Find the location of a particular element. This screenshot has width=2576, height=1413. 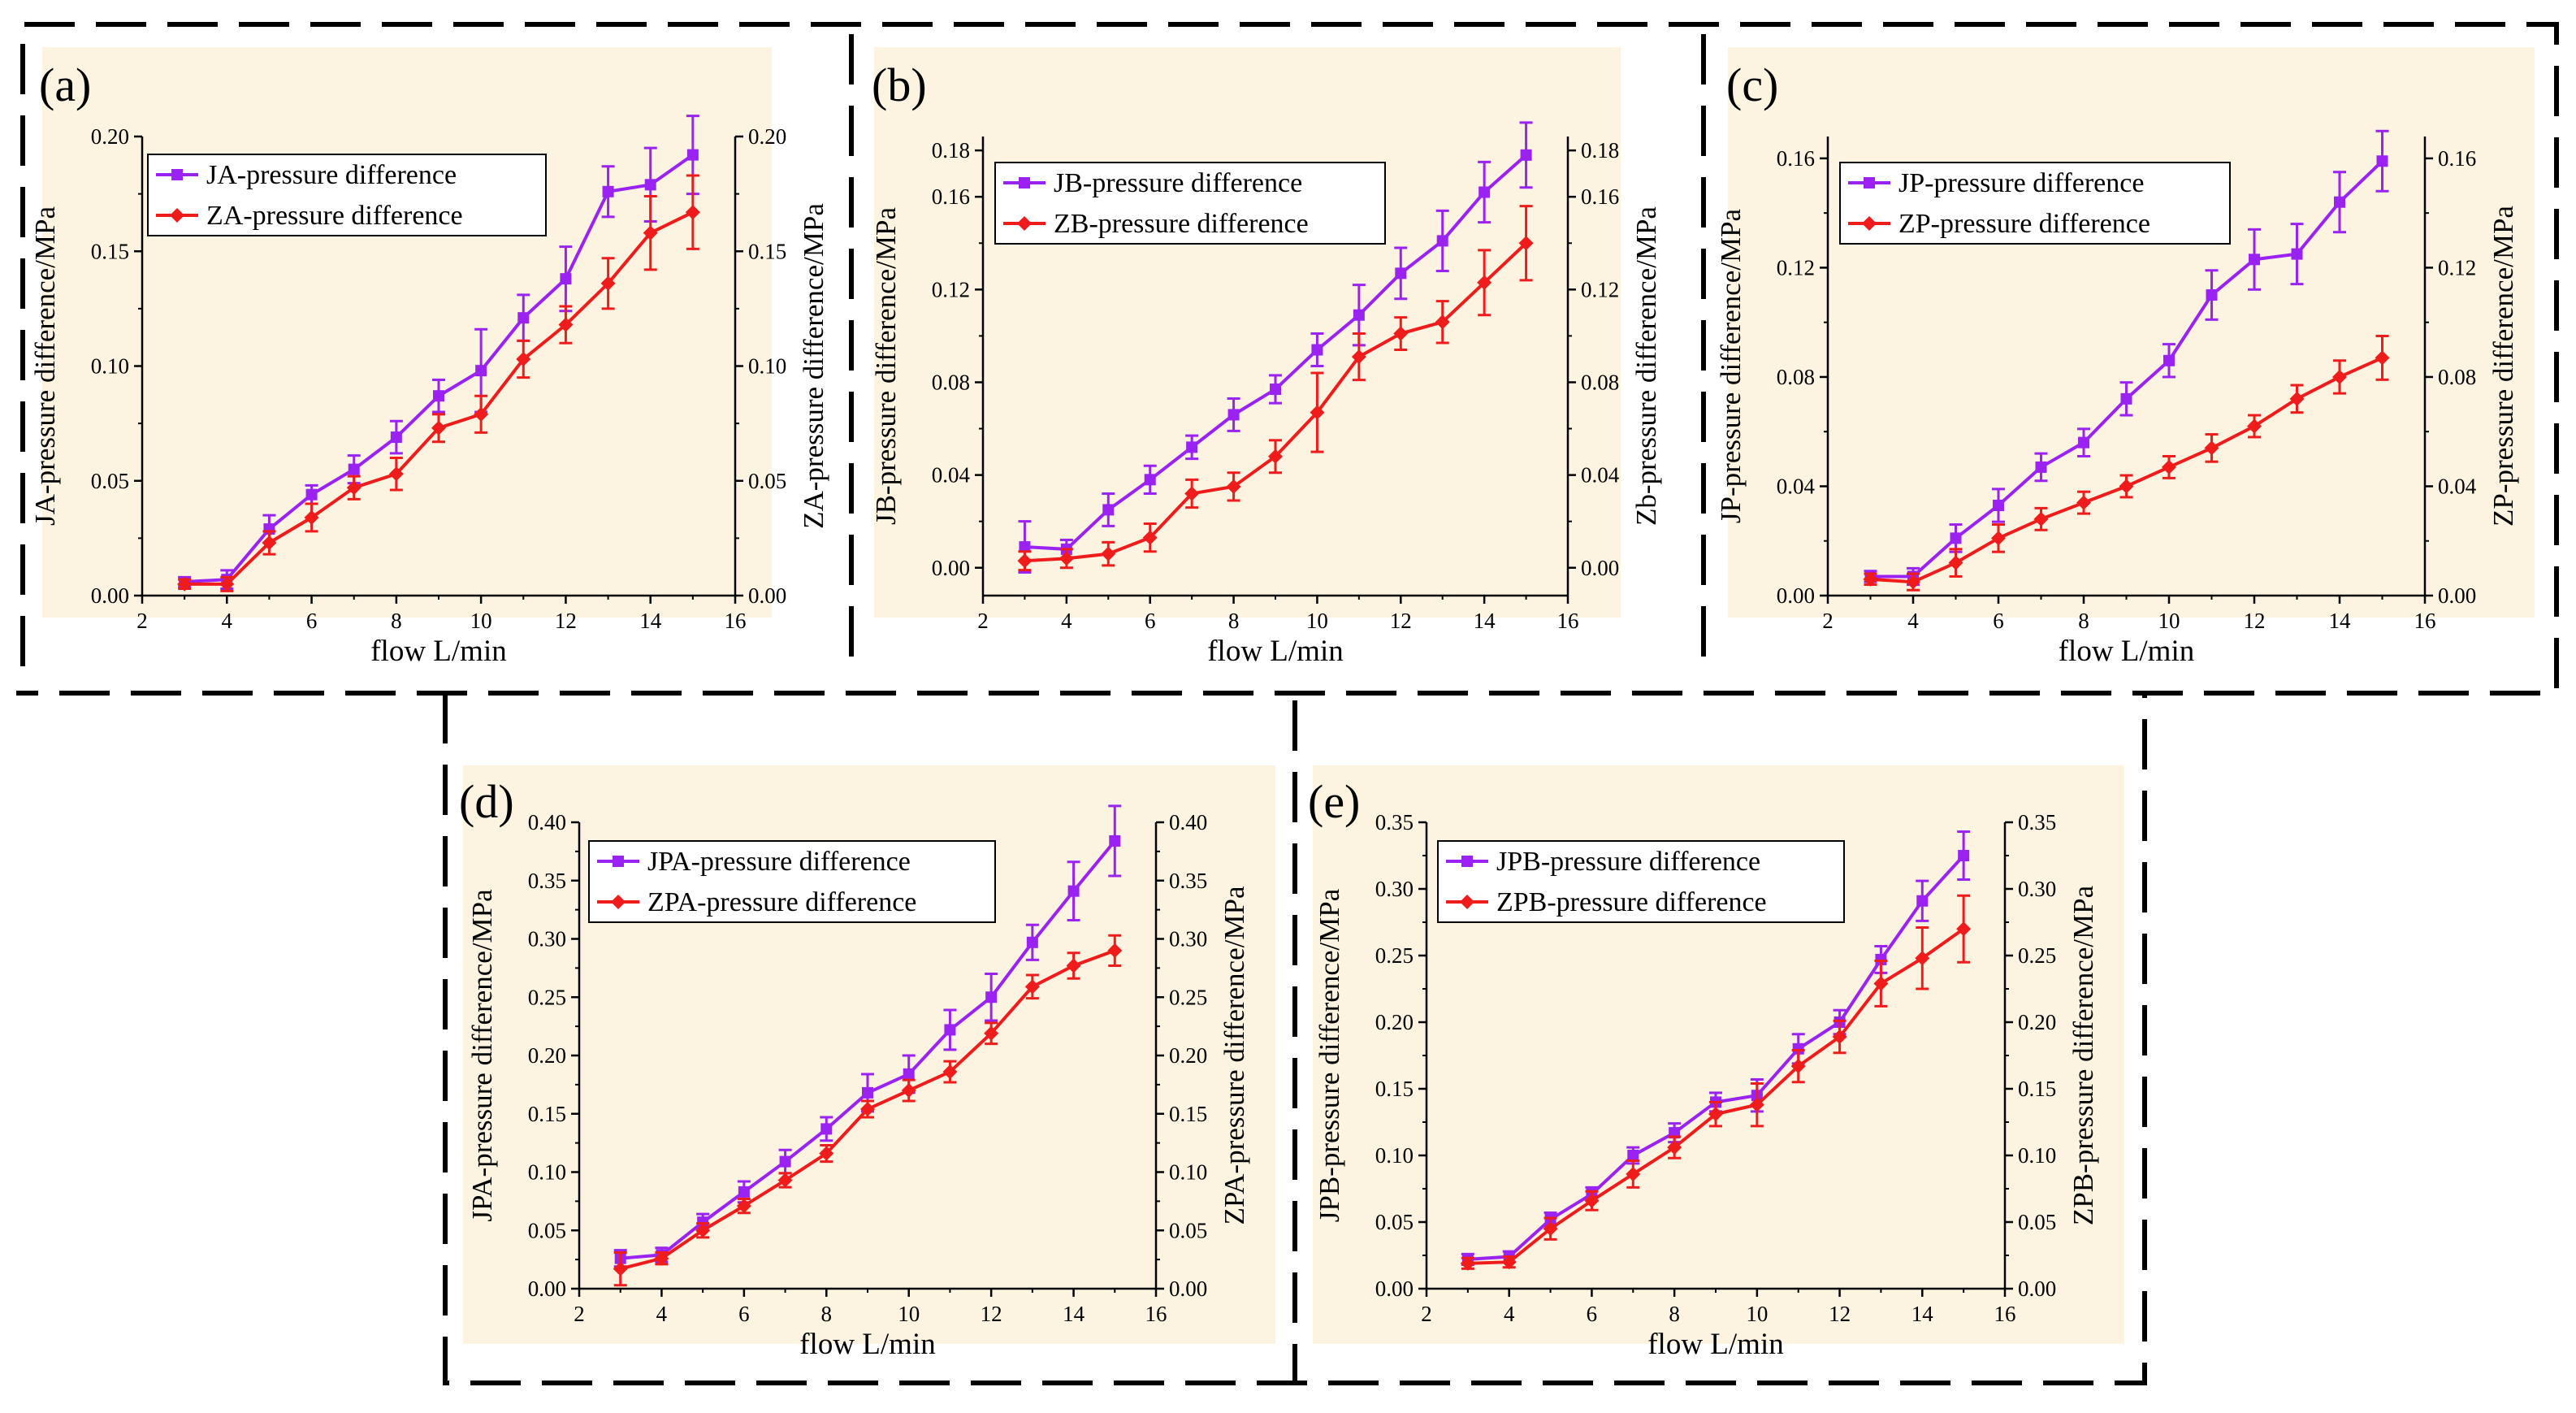

y-tick-label-right: 0.00 is located at coordinates (1188, 1289).